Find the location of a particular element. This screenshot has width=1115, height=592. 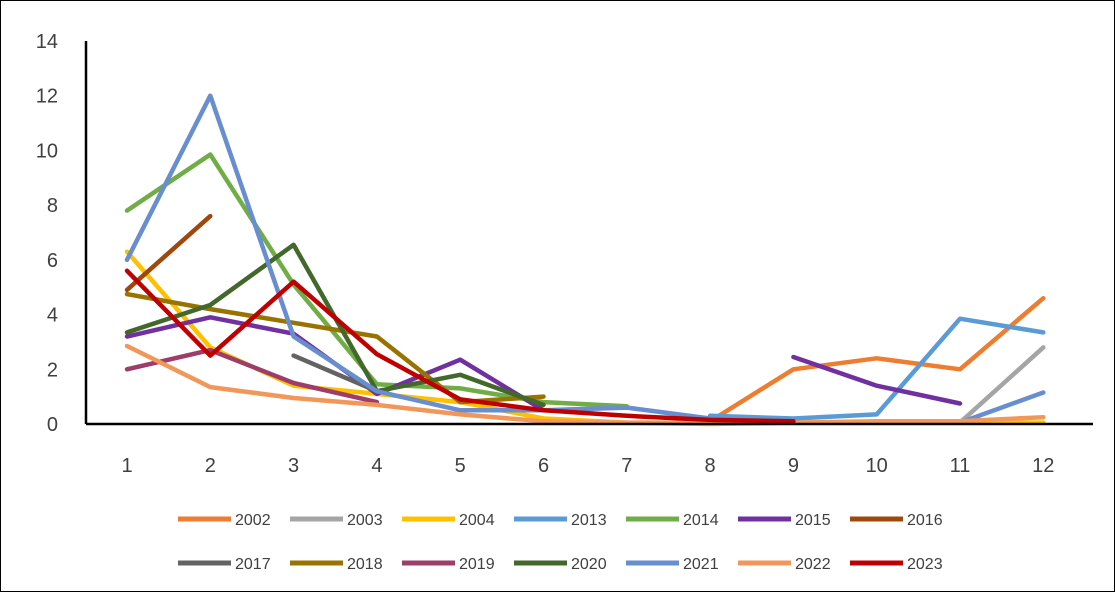

legend-label-2023: 2023 is located at coordinates (925, 564).